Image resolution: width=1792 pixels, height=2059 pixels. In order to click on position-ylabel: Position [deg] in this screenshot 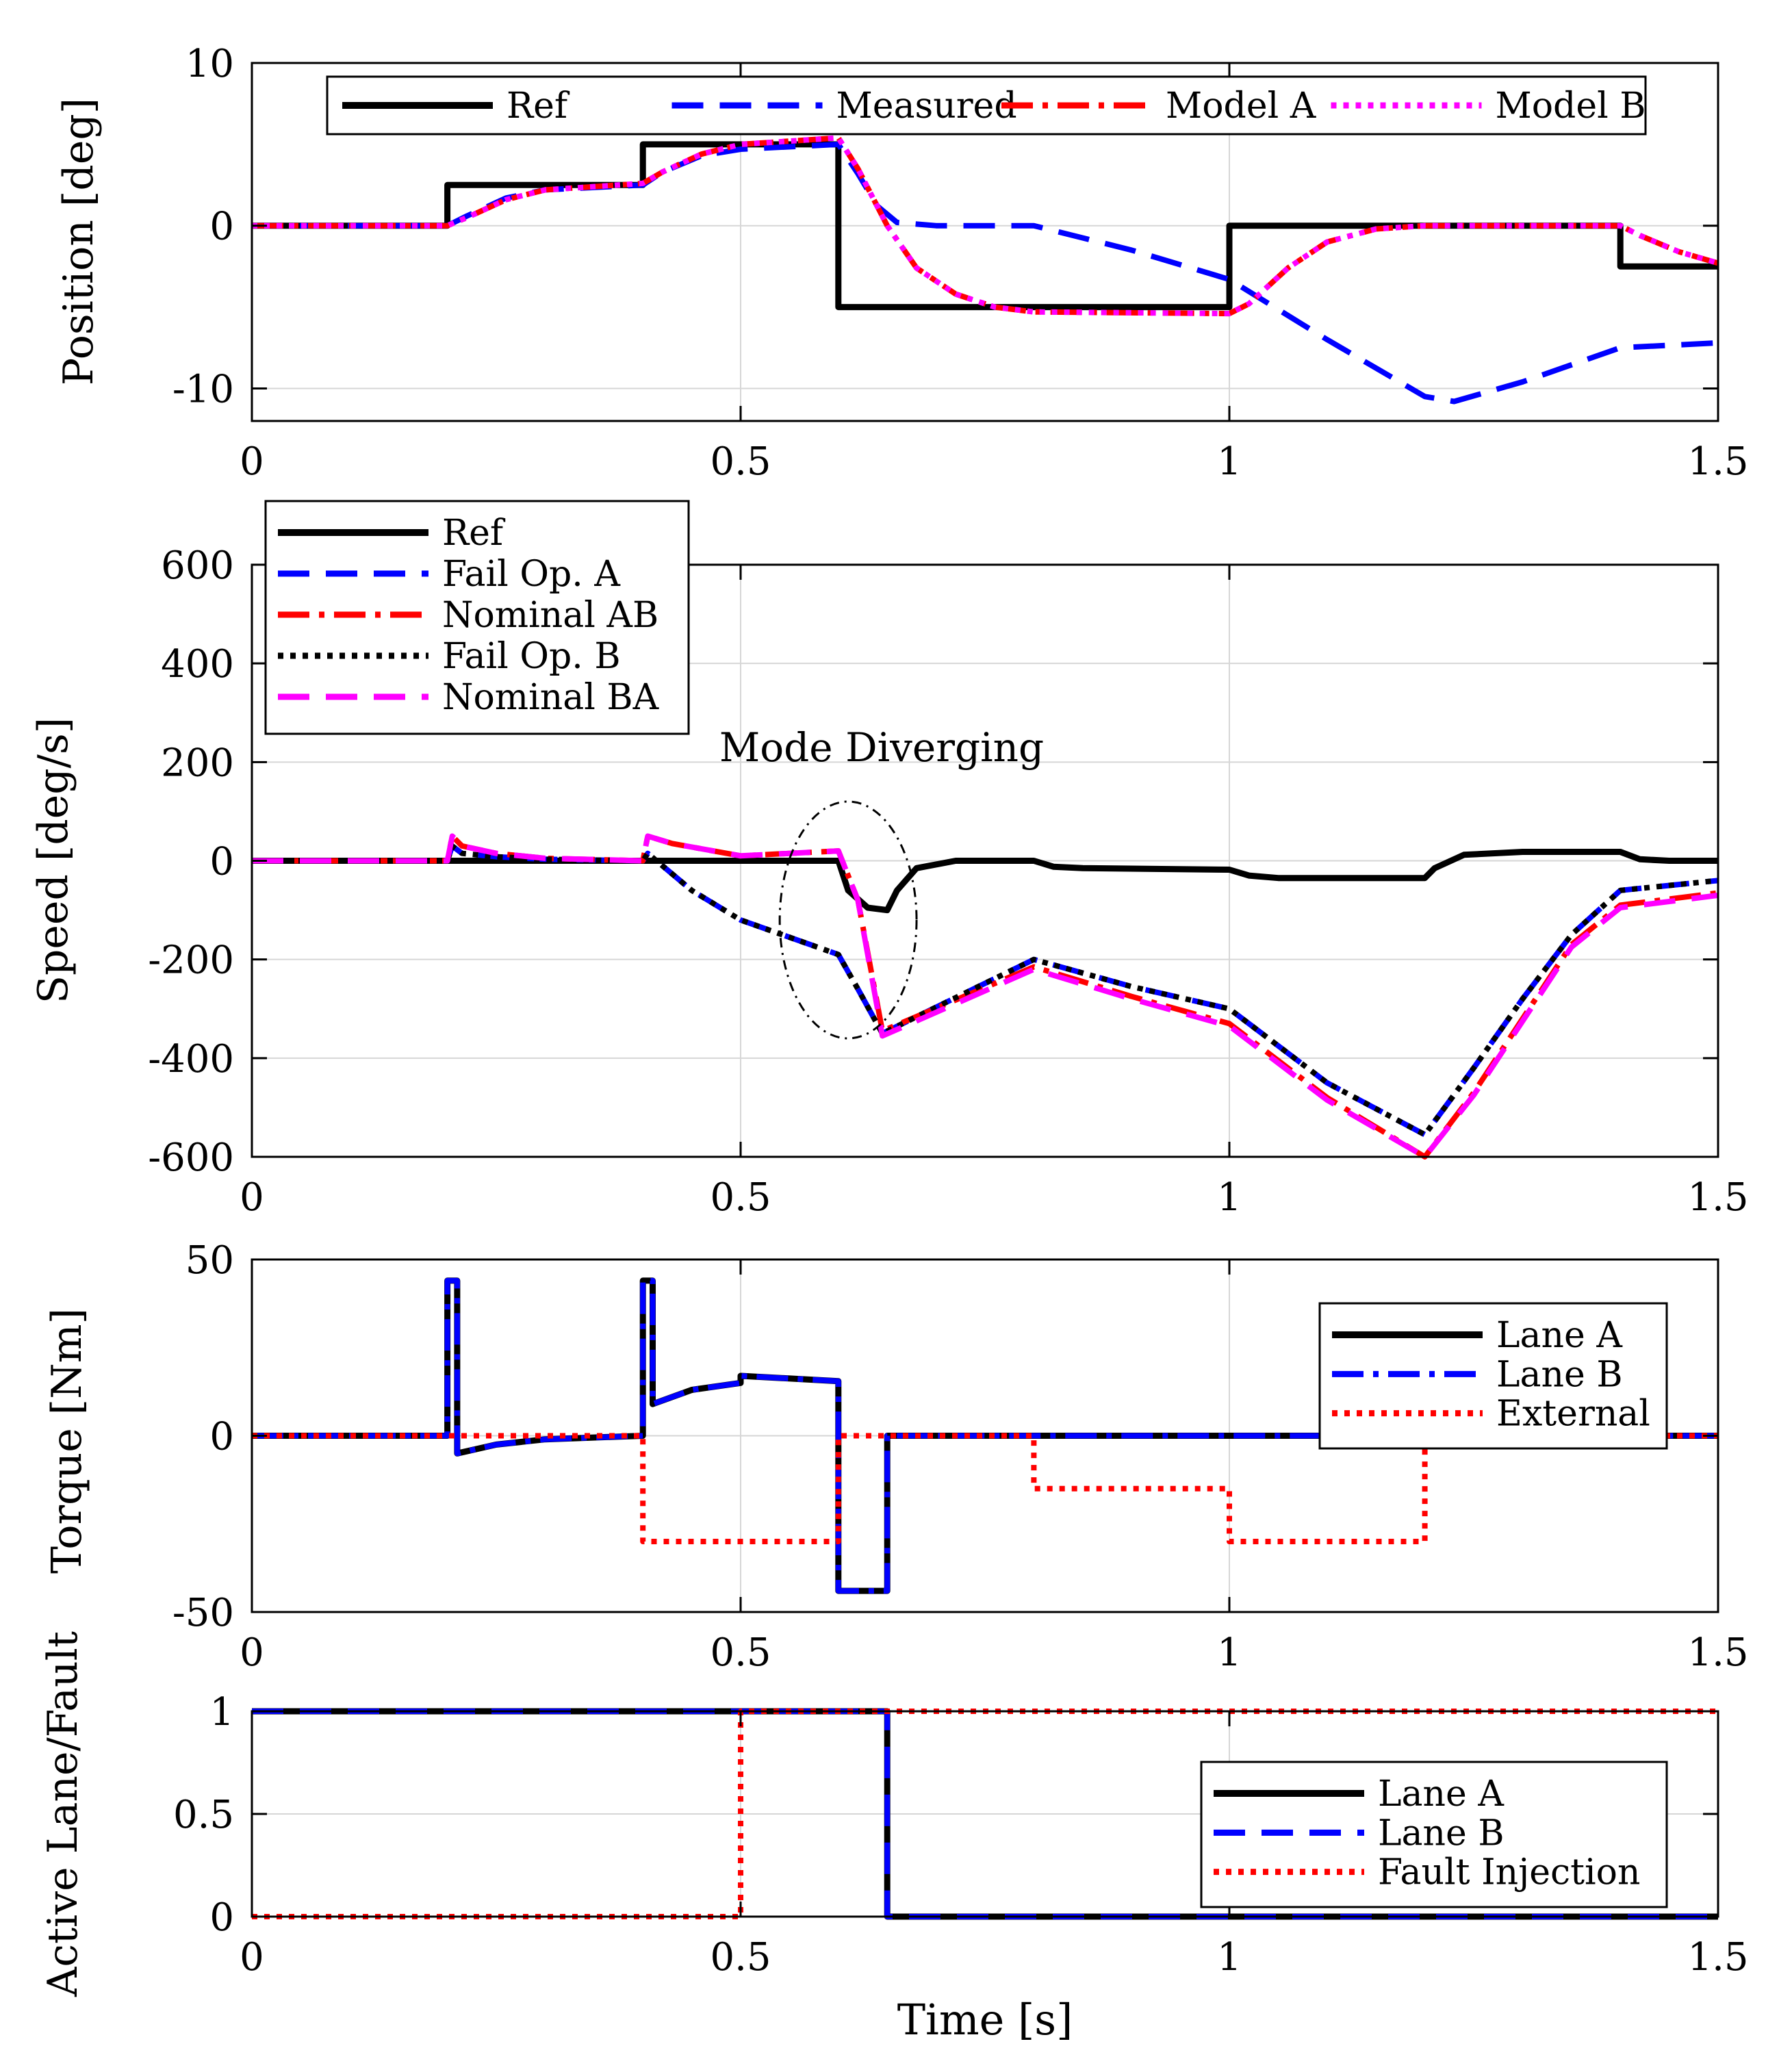, I will do `click(79, 241)`.